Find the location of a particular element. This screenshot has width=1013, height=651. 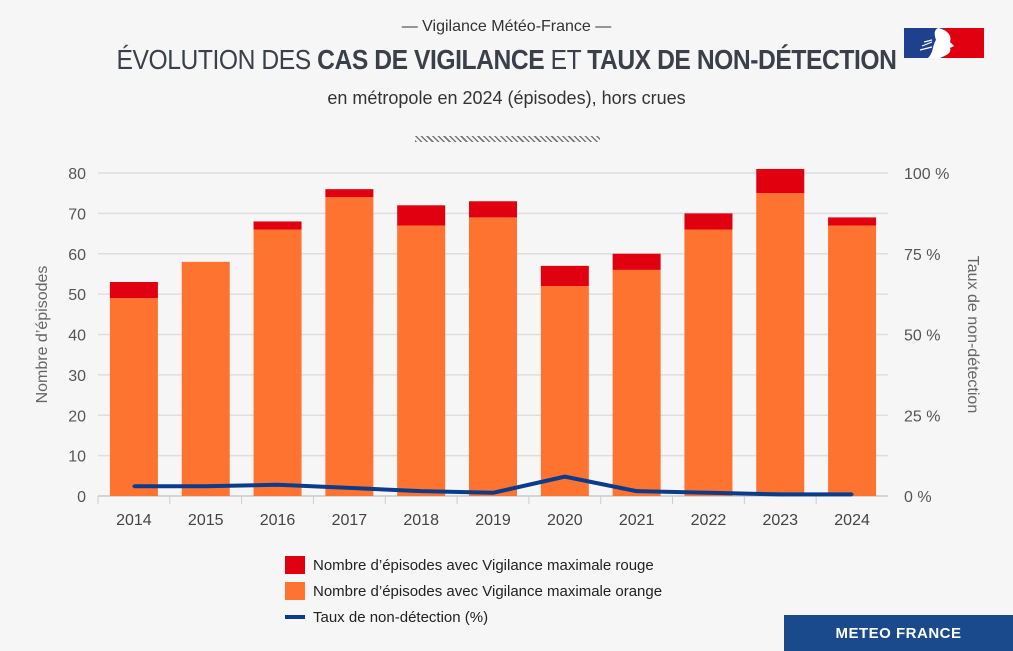

y2-tick-label: 50 % is located at coordinates (922, 336).